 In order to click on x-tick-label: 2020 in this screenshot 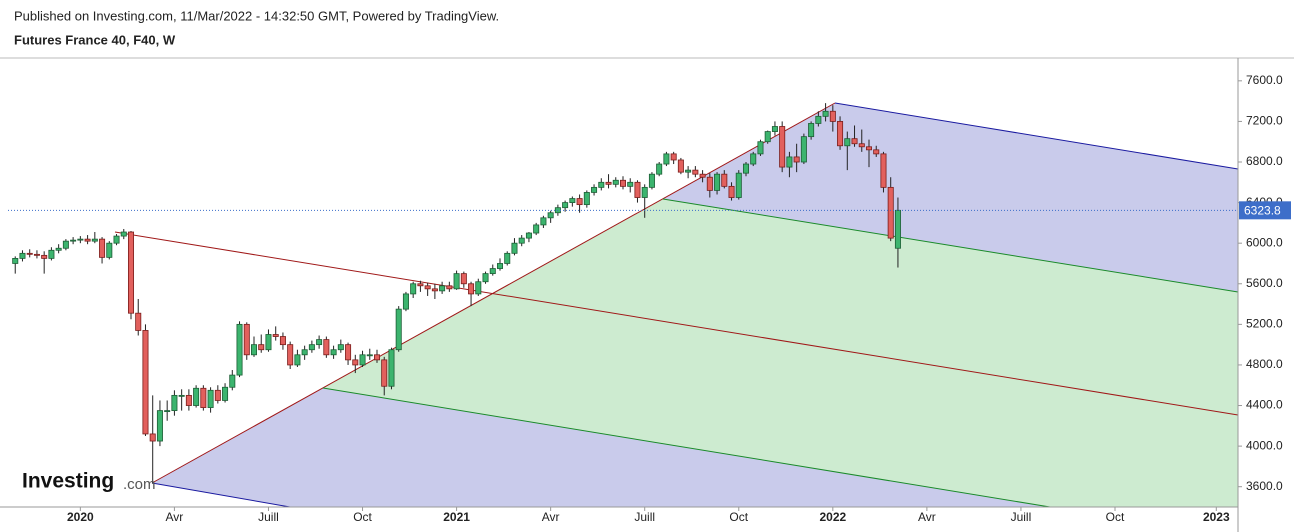, I will do `click(80, 517)`.